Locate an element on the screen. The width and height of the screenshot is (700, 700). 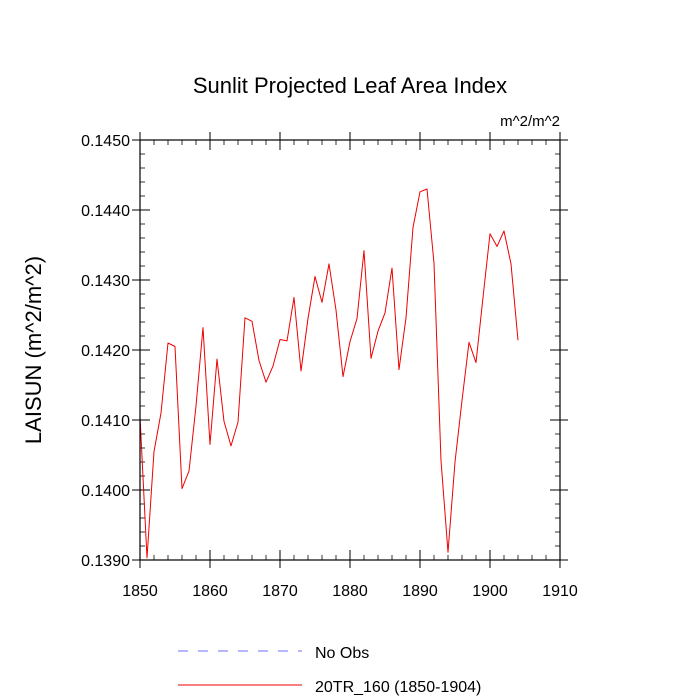
x-tick-label: 1880 is located at coordinates (350, 591).